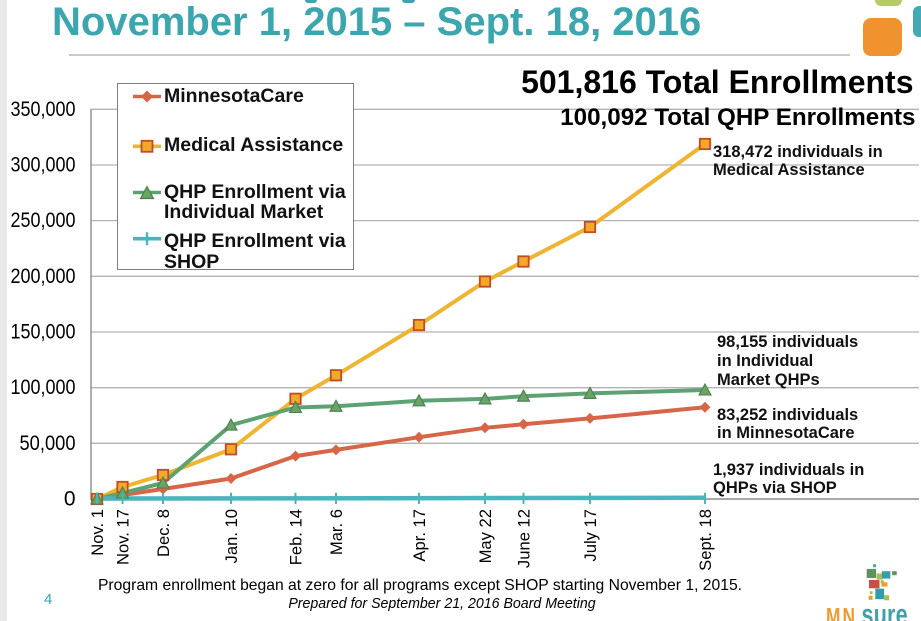 This screenshot has width=921, height=621. Describe the element at coordinates (97, 532) in the screenshot. I see `svg-text: Nov. 1` at that location.